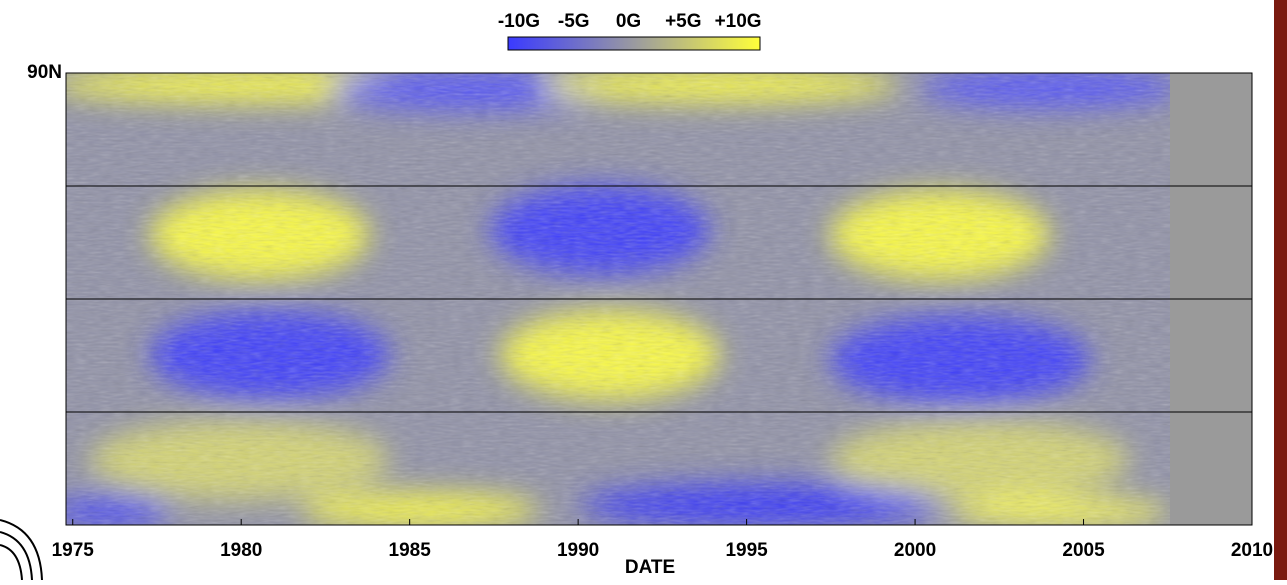  I want to click on colorbar-tick-label: 0G, so click(628, 21).